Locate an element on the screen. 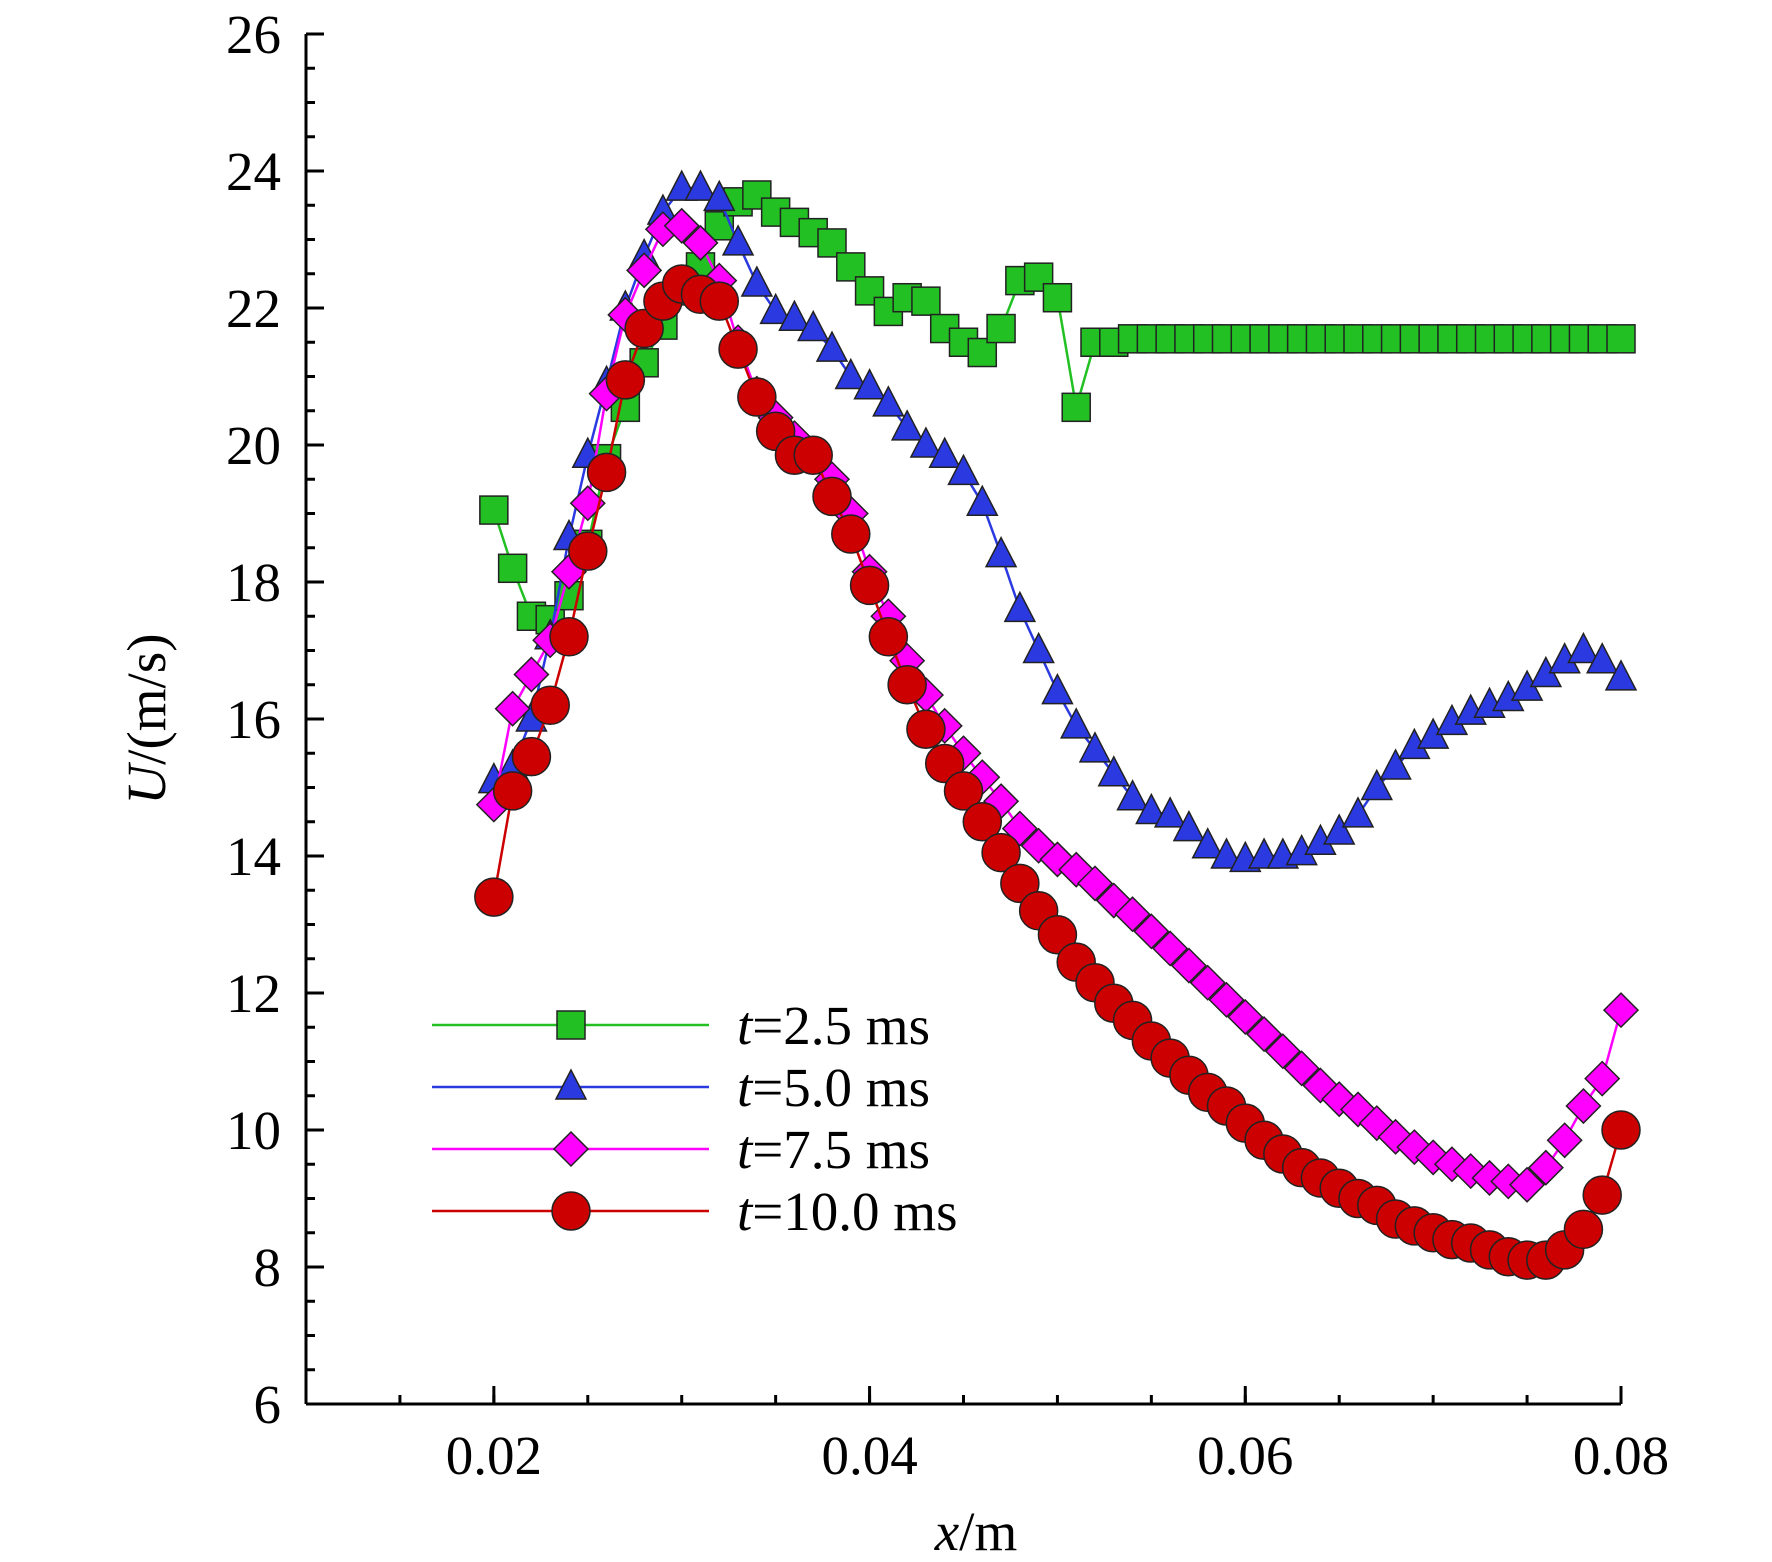 The height and width of the screenshot is (1562, 1772). y-tick-label: 14 is located at coordinates (253, 856).